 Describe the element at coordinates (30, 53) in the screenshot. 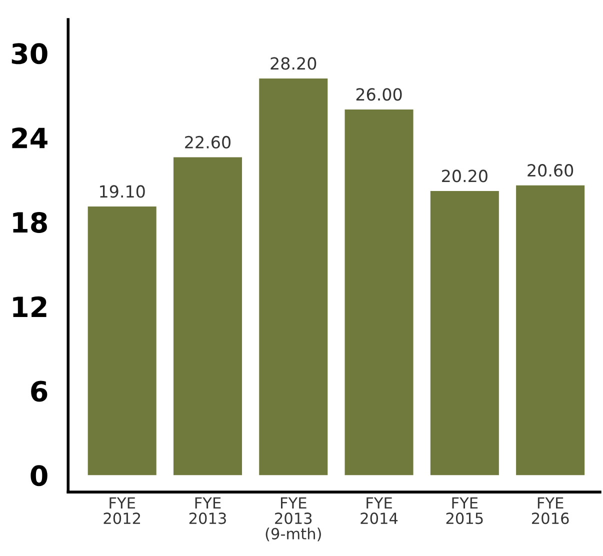

I see `y-tick-label: 30` at that location.